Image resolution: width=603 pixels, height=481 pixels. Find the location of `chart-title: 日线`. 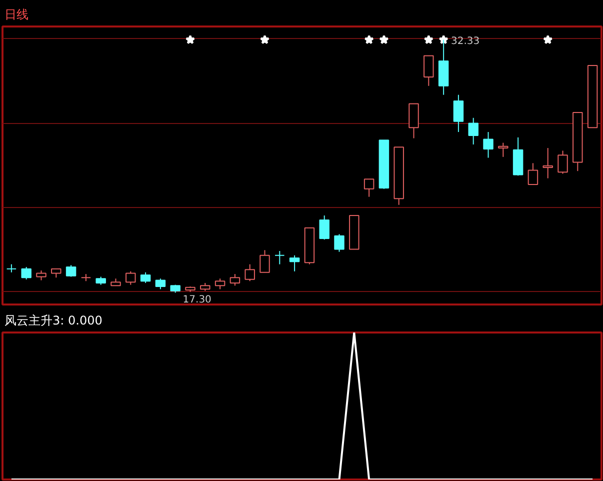

chart-title: 日线 is located at coordinates (16, 15).